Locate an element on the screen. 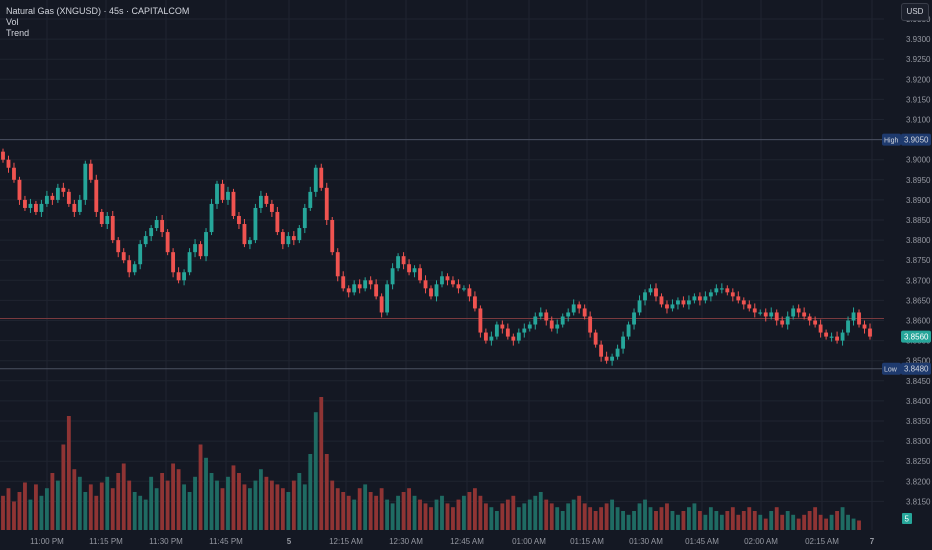 The width and height of the screenshot is (932, 550). indicator-trend: Trend is located at coordinates (18, 33).